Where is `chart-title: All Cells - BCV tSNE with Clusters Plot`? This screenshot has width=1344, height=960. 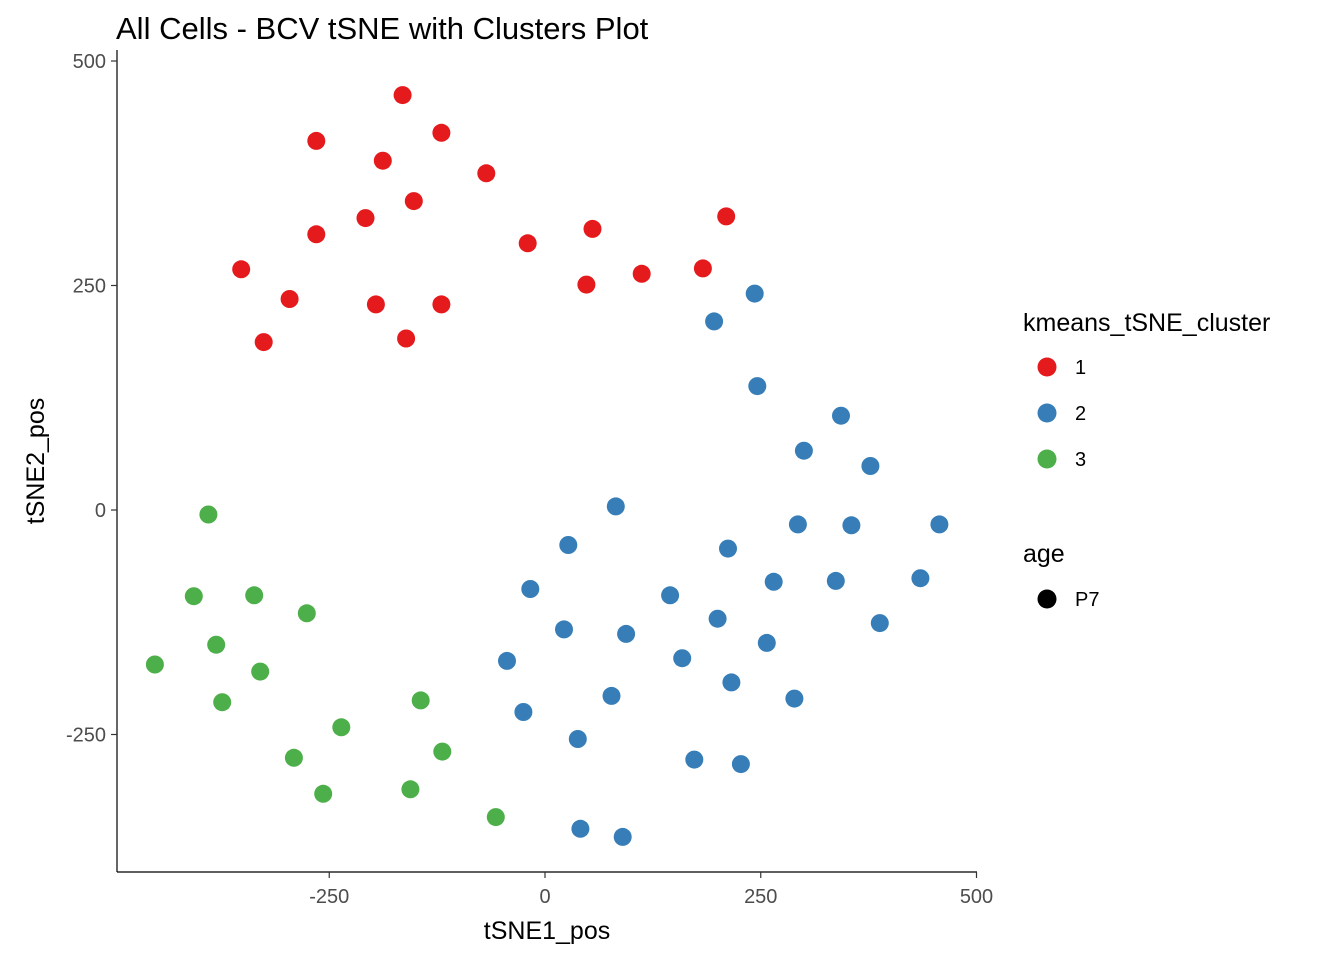 chart-title: All Cells - BCV tSNE with Clusters Plot is located at coordinates (382, 28).